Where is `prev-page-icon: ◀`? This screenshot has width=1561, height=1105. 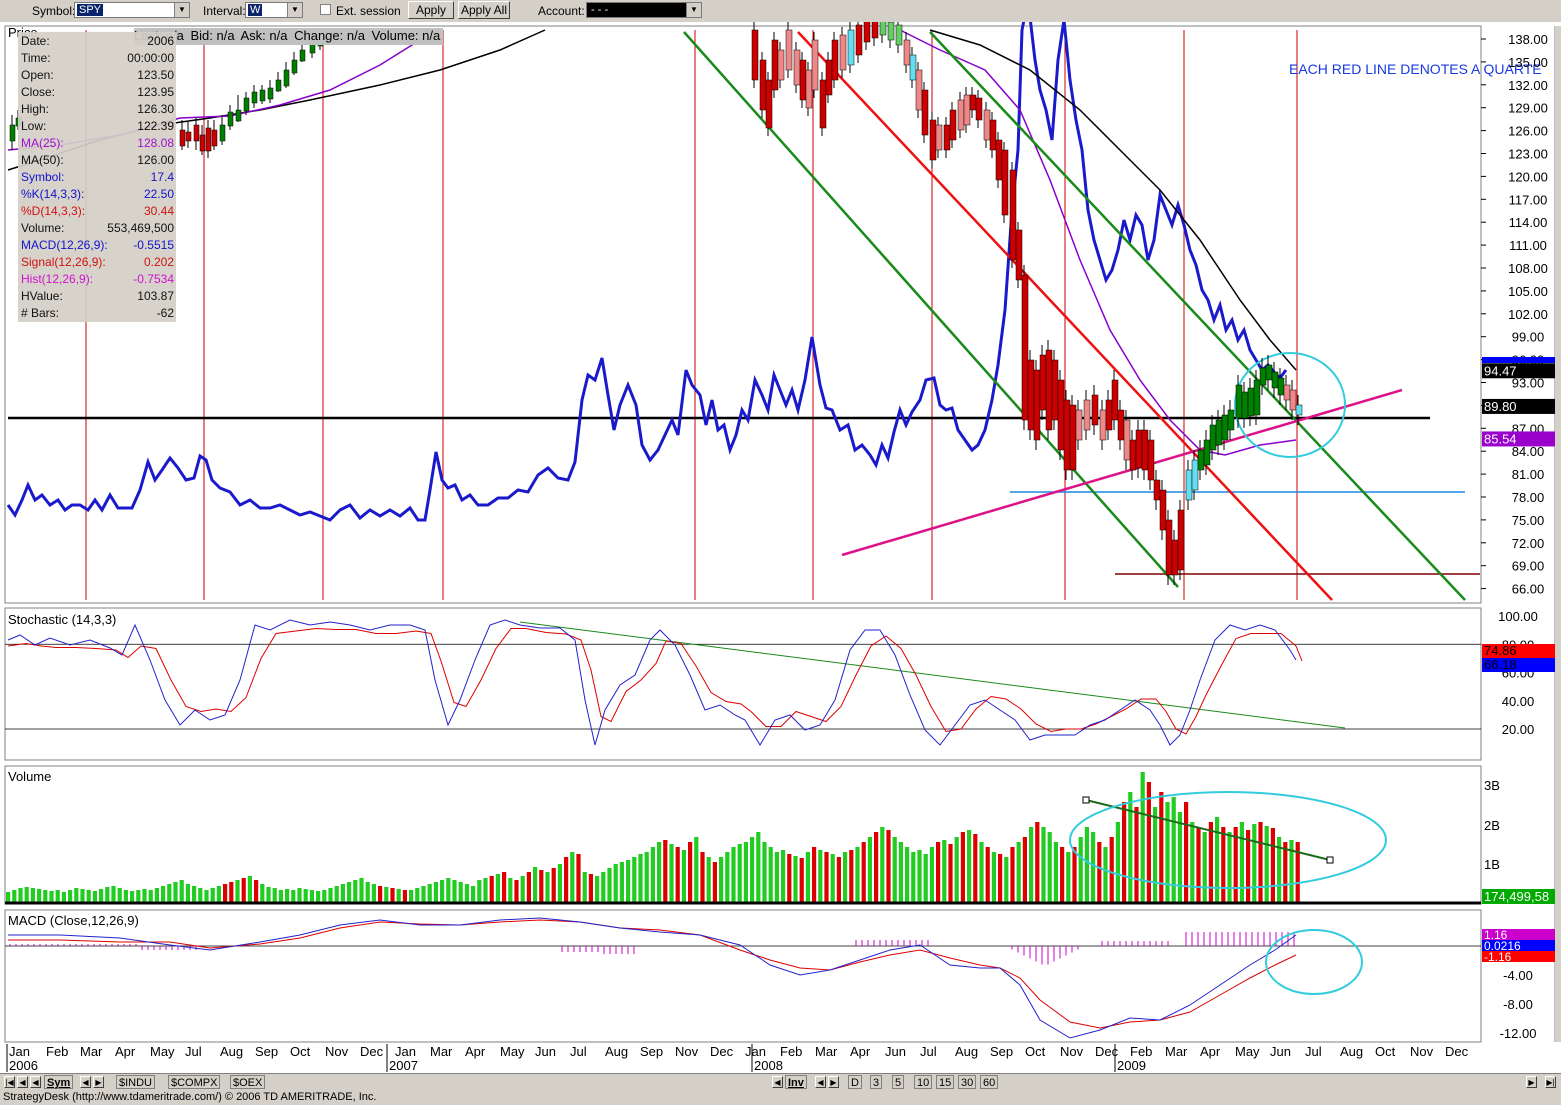
prev-page-icon: ◀ is located at coordinates (35, 1082).